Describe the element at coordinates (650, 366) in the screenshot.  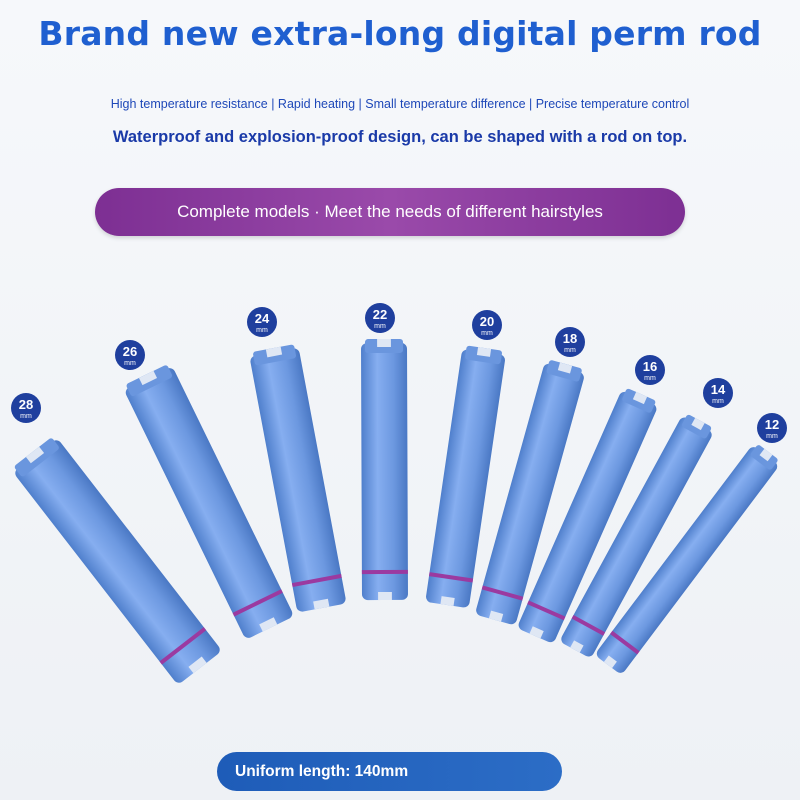
I see `size-value: 16` at that location.